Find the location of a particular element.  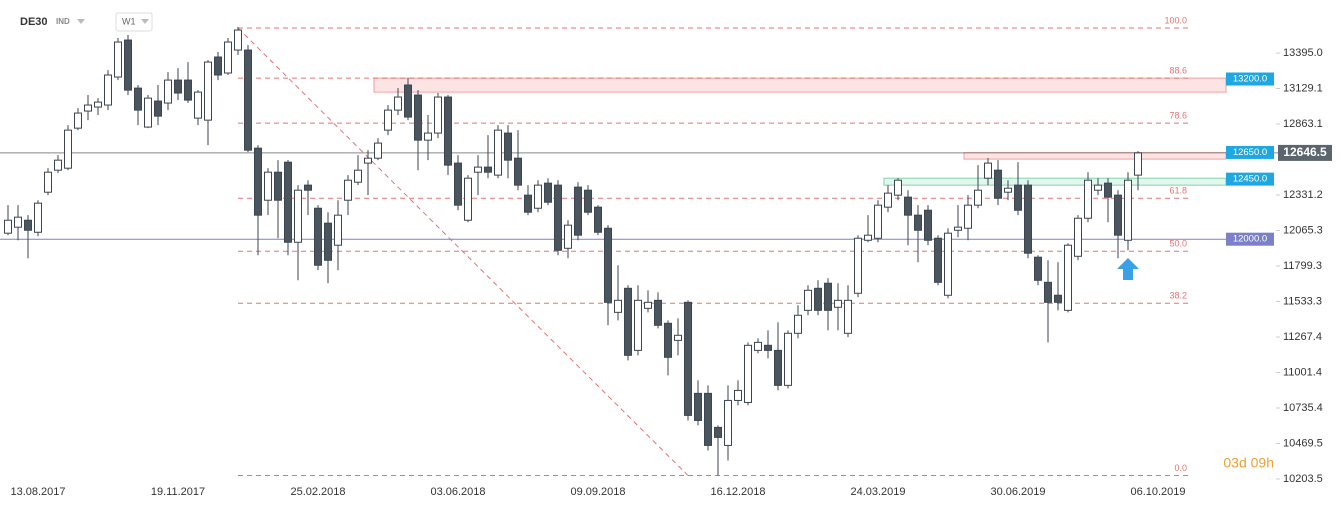

x-tick-label: 30.06.2019 is located at coordinates (1017, 492).